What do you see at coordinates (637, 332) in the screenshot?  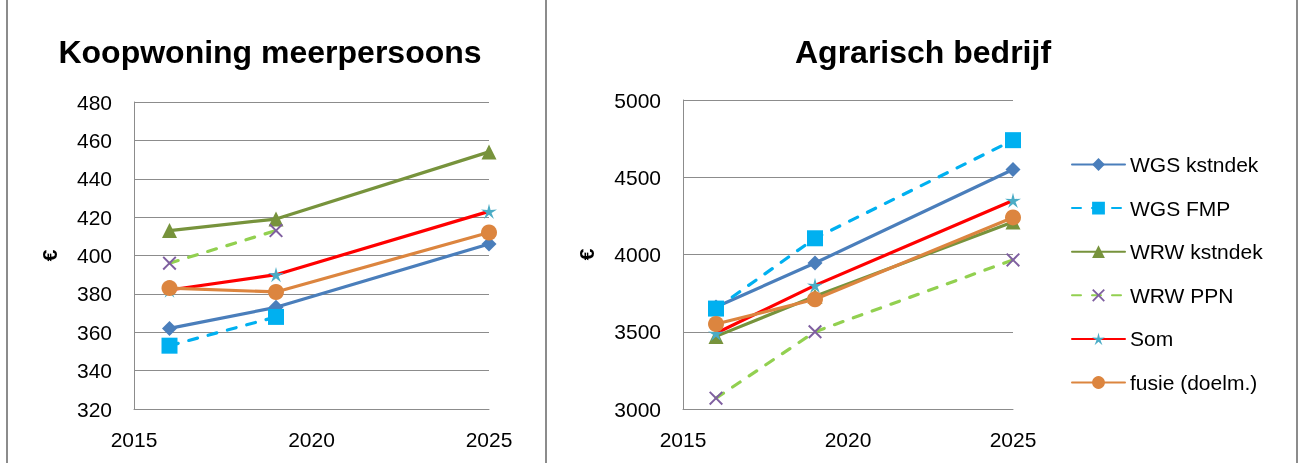 I see `y-tick-label: 3500` at bounding box center [637, 332].